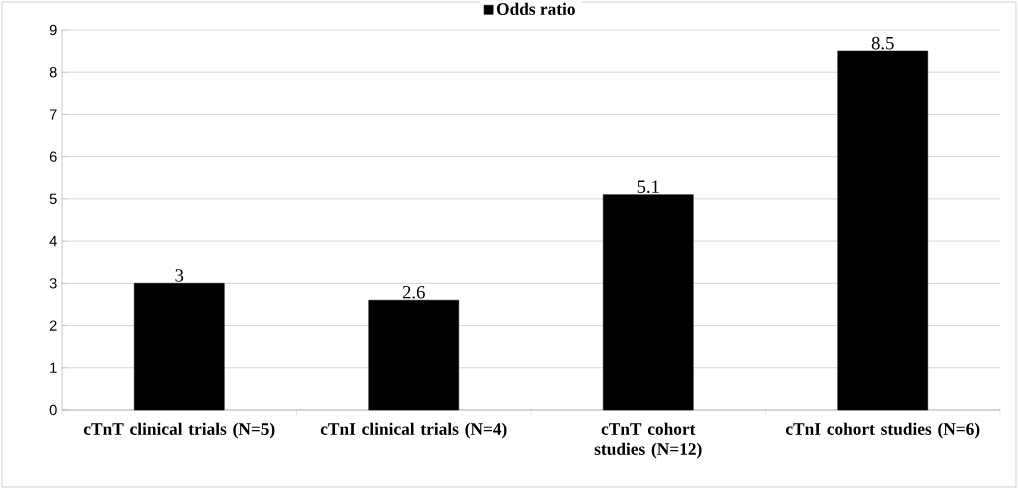 Image resolution: width=1018 pixels, height=489 pixels. Describe the element at coordinates (53, 241) in the screenshot. I see `y-tick-label: 4` at that location.